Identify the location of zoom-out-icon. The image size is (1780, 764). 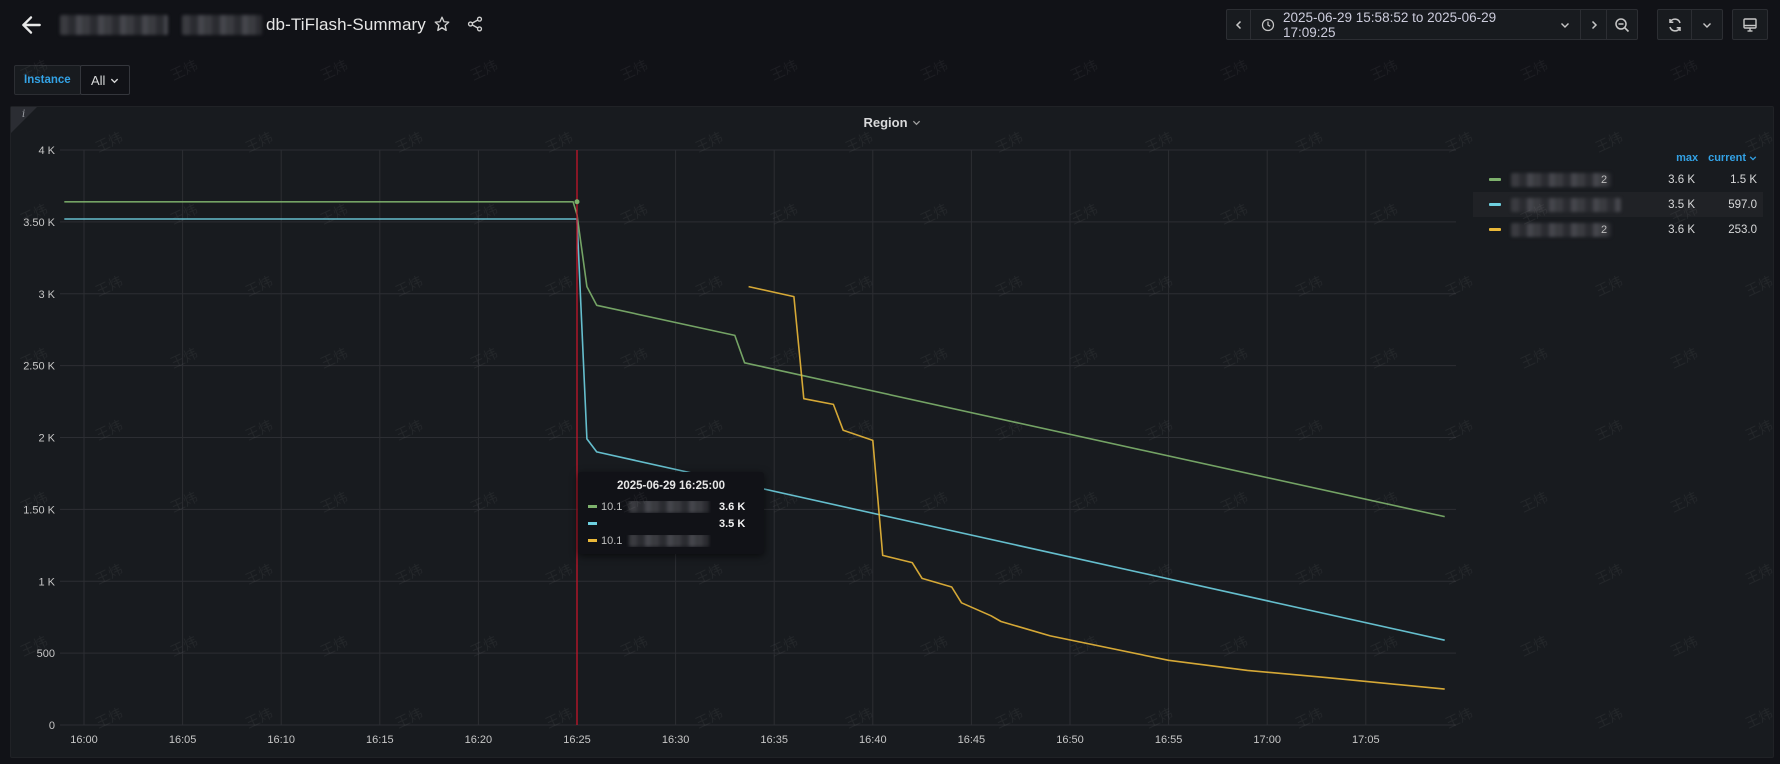
(1622, 24).